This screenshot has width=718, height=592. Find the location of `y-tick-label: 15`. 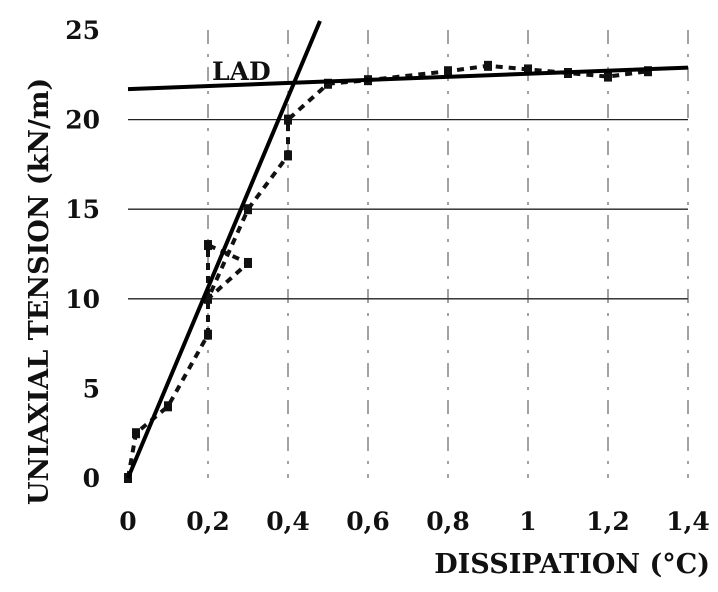

y-tick-label: 15 is located at coordinates (82, 209).